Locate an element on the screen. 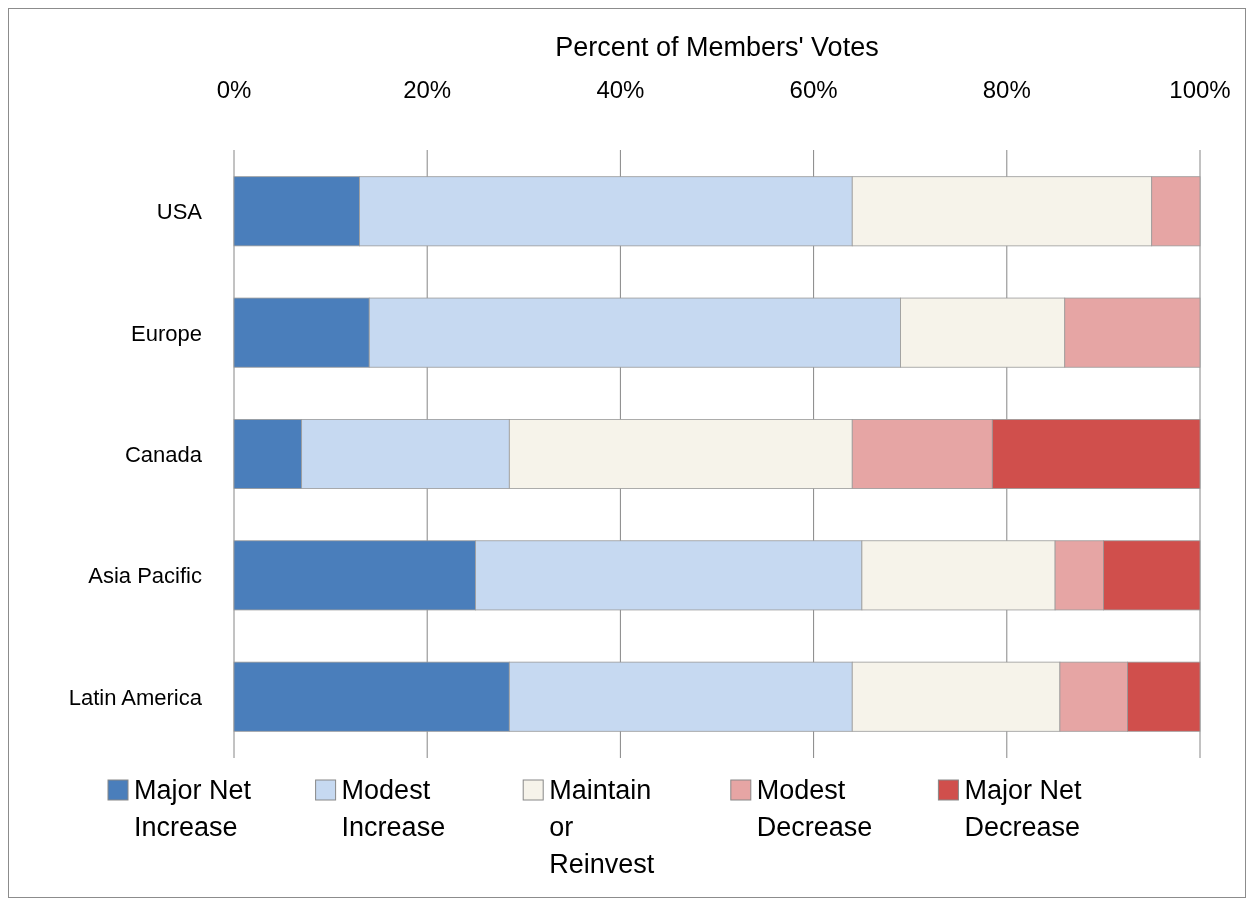 This screenshot has width=1254, height=906. legend-label: Major Net Decrease is located at coordinates (1023, 808).